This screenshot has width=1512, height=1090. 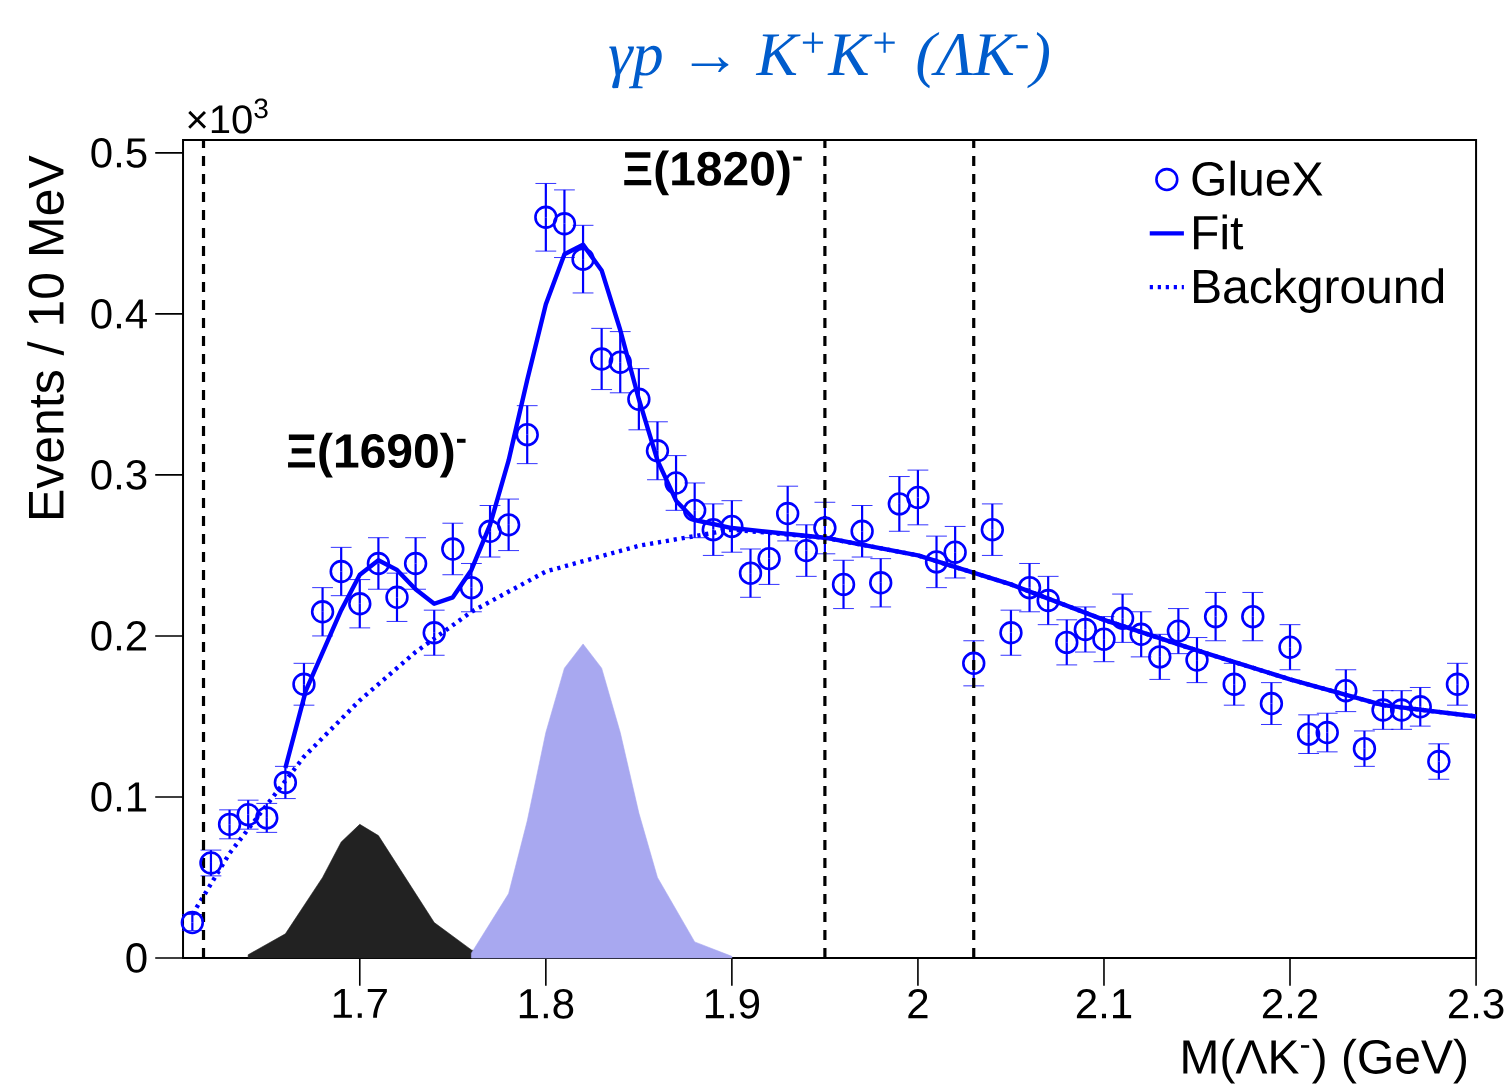 What do you see at coordinates (228, 116) in the screenshot?
I see `text: ×10$^{3}$` at bounding box center [228, 116].